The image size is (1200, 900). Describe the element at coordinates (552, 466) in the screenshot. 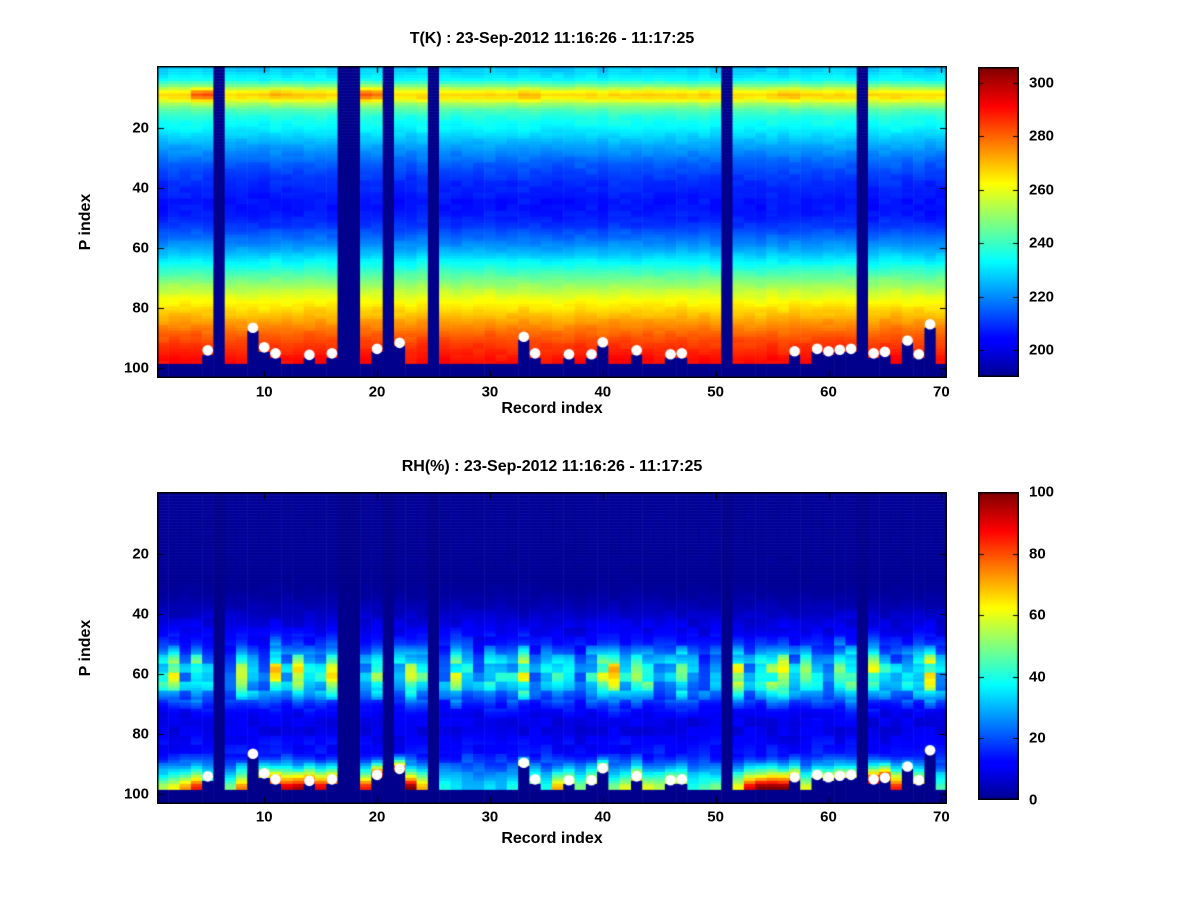

I see `humidity-title: RH(%) : 23-Sep-2012 11:16:26 - 11:17:25` at that location.